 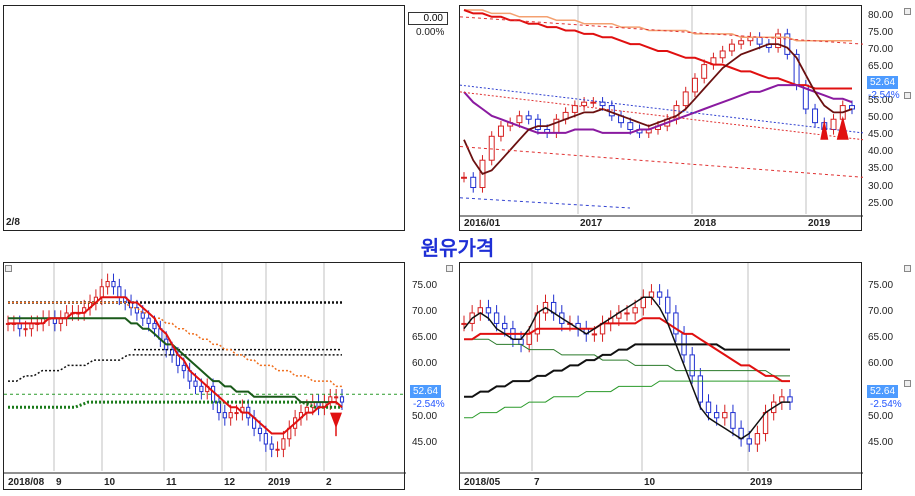 I want to click on daily-right-last-value: 52.64, so click(x=883, y=391).